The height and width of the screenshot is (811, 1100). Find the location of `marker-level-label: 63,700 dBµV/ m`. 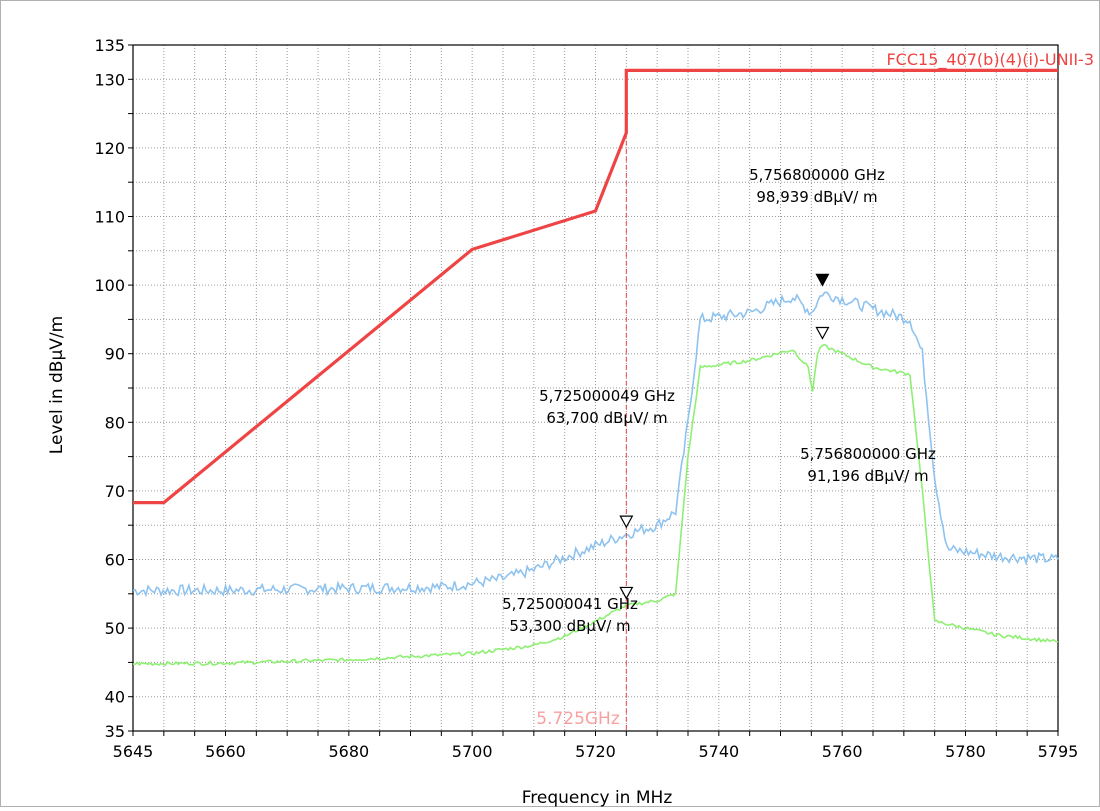

marker-level-label: 63,700 dBµV/ m is located at coordinates (606, 418).